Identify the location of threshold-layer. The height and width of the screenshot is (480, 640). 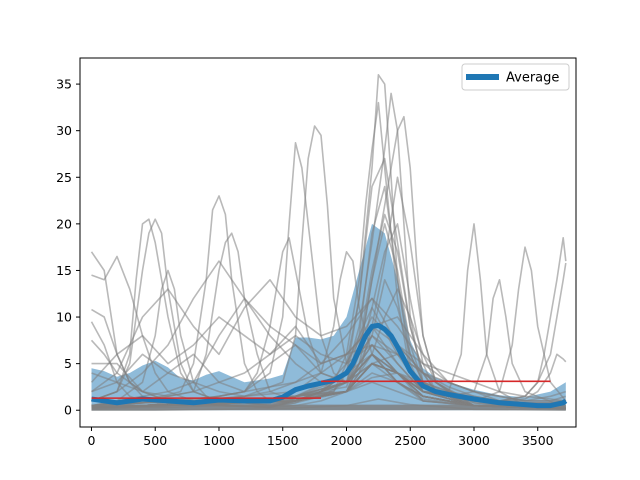
(321, 389).